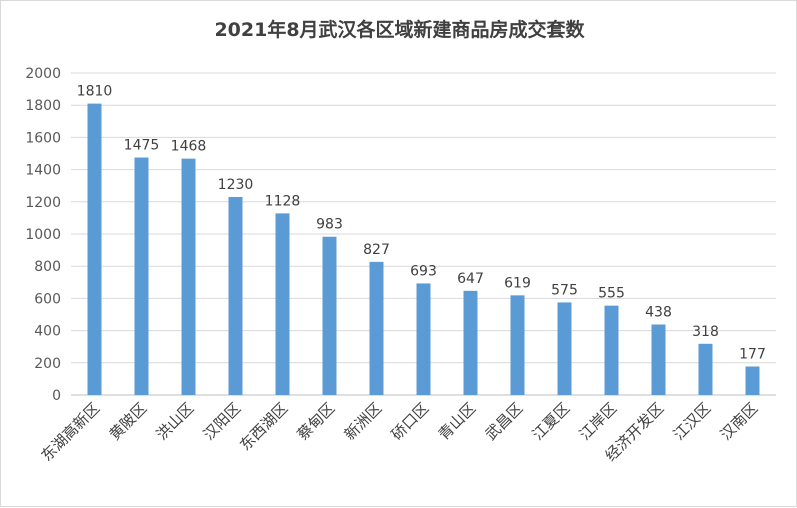 Image resolution: width=797 pixels, height=508 pixels. I want to click on data-label: 438, so click(658, 312).